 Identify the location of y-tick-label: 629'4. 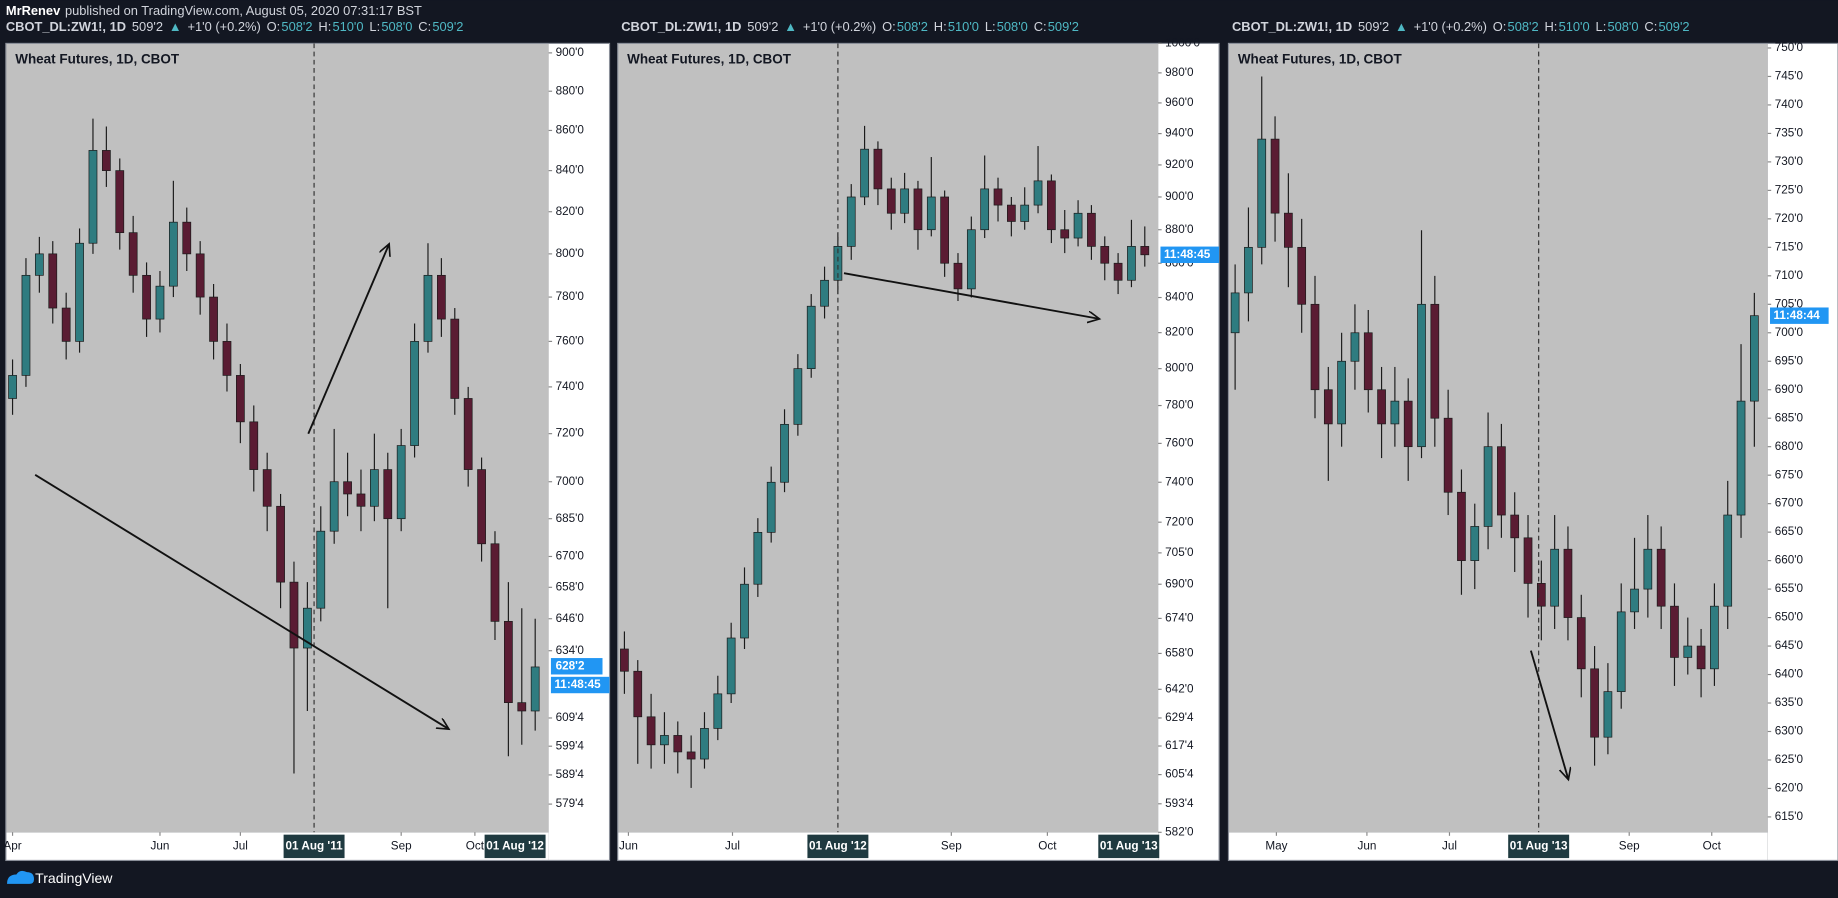
(1179, 717).